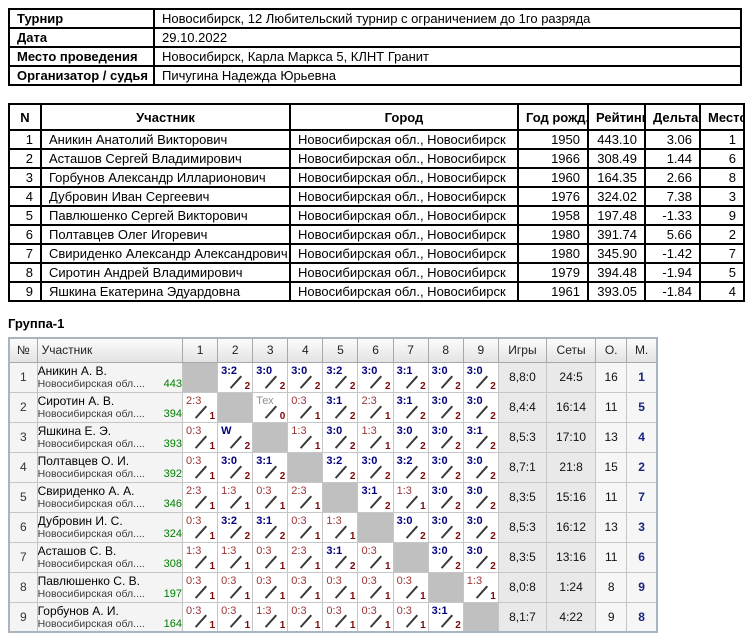 This screenshot has width=750, height=644. Describe the element at coordinates (672, 253) in the screenshot. I see `participant-delta: -1.42` at that location.